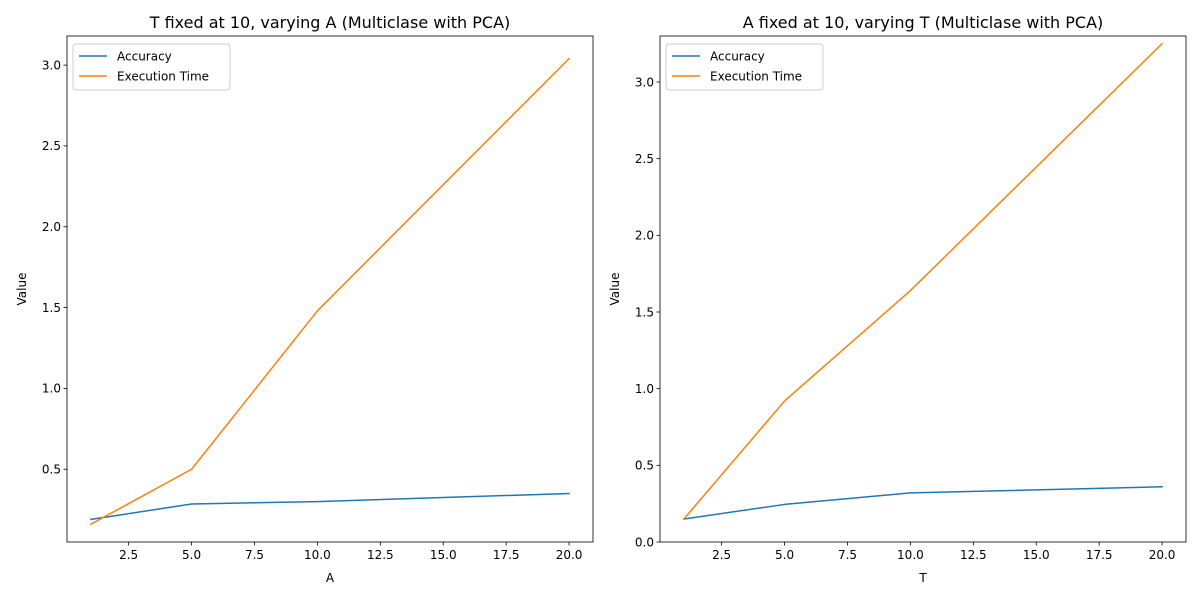  Describe the element at coordinates (330, 578) in the screenshot. I see `x-axis-label: A` at that location.